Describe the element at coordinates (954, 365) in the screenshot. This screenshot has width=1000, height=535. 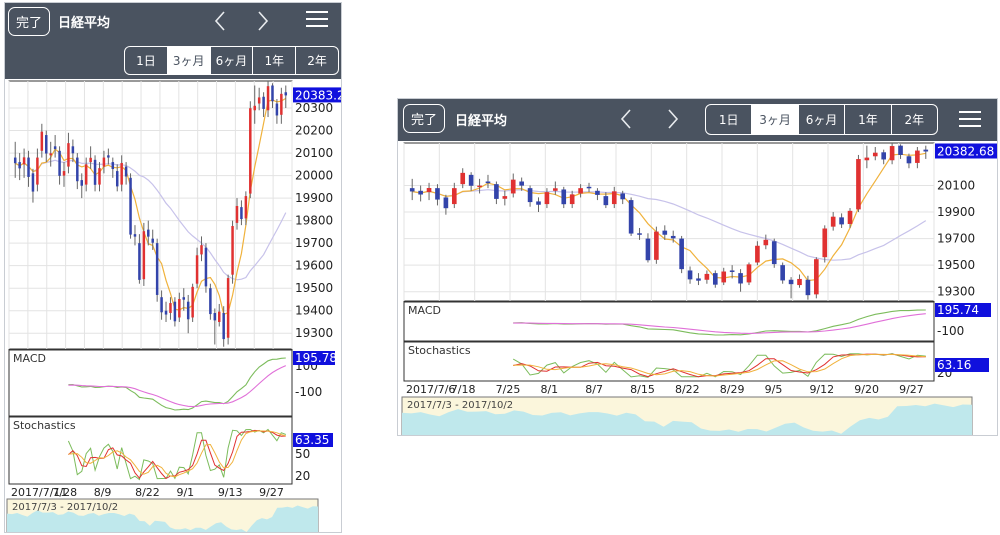
I see `stochastics-current-value: 63.16` at that location.